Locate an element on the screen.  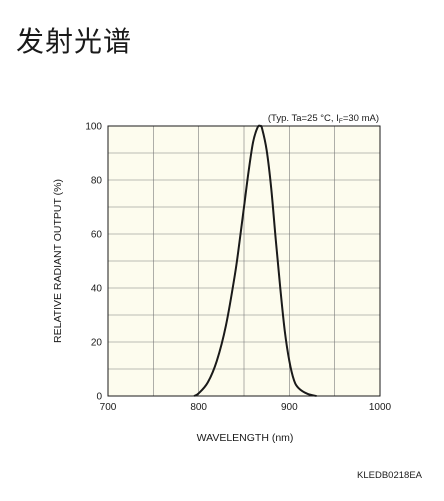
annotation-subscript: F is located at coordinates (341, 121).